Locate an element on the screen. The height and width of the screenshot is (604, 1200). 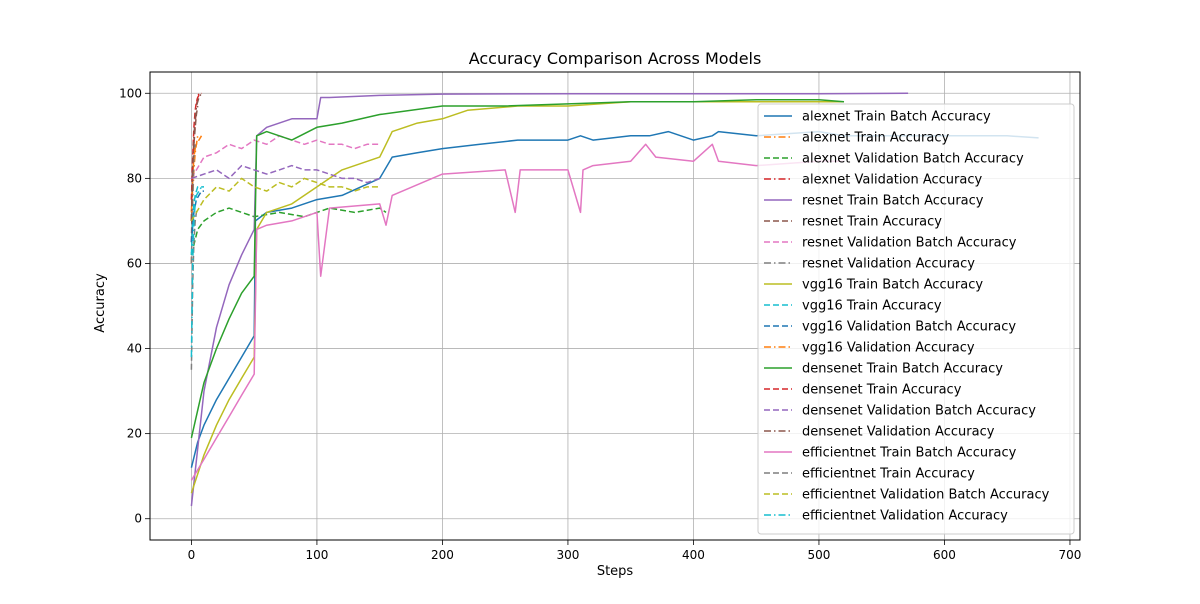
y-tick-label: 100 is located at coordinates (130, 93).